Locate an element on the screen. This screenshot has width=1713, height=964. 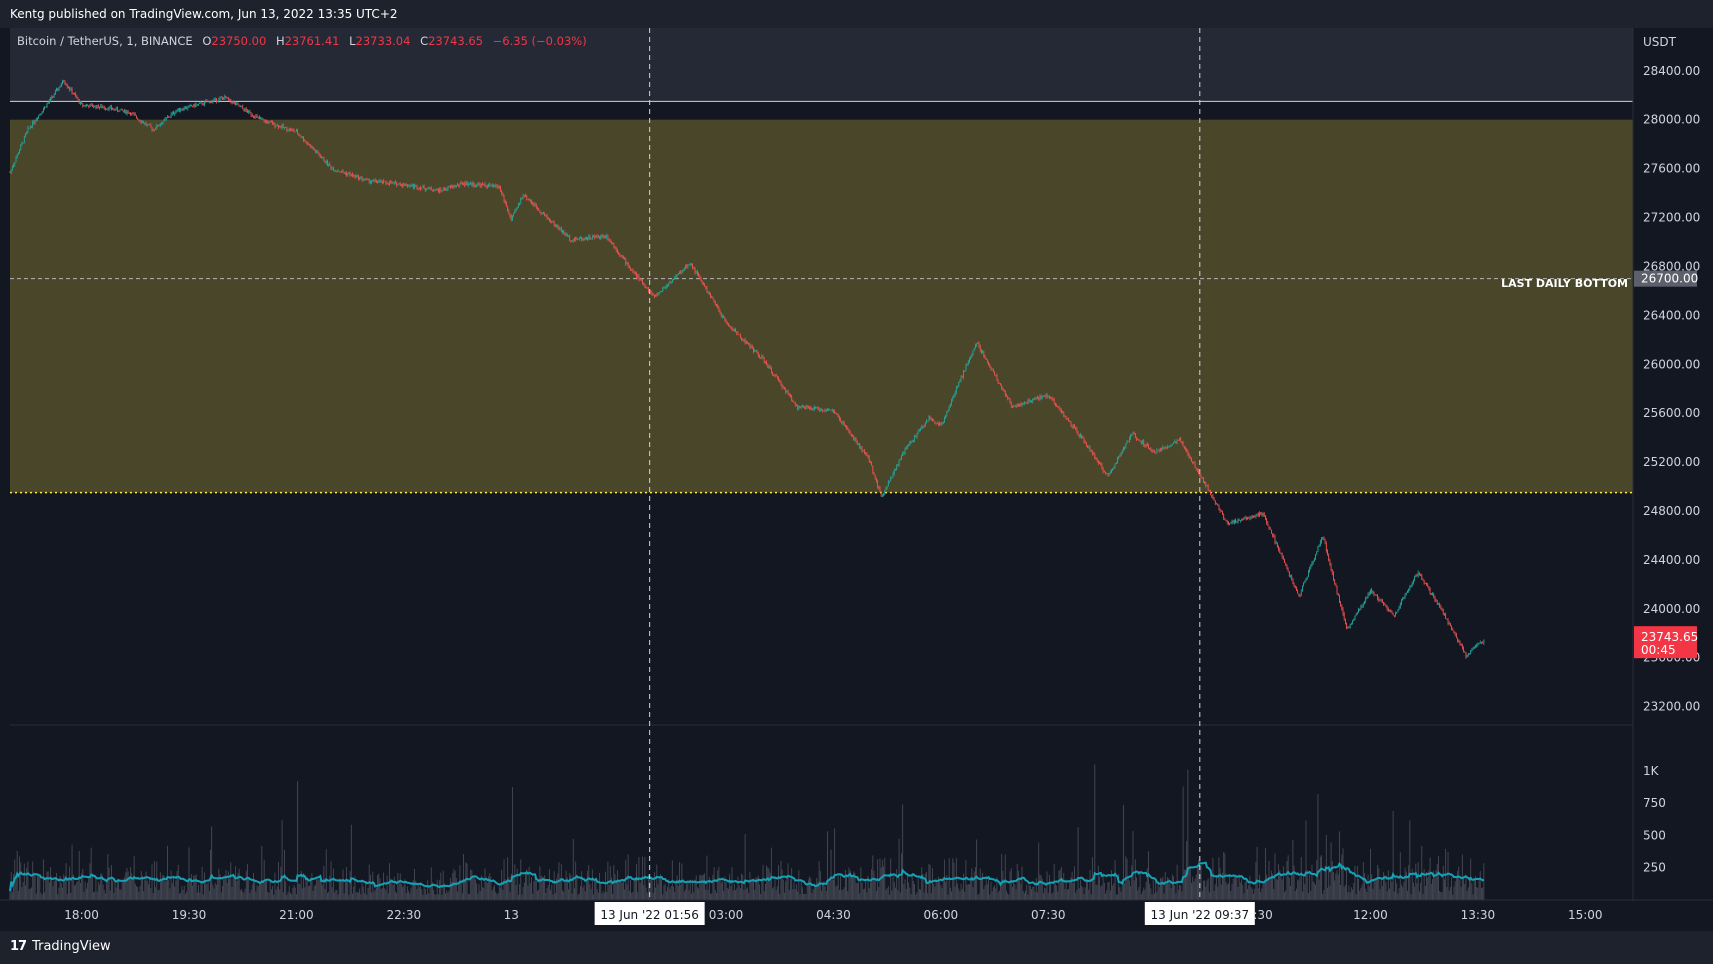
symbol-title: Bitcoin / TetherUS, 1, BINANCE is located at coordinates (105, 41).